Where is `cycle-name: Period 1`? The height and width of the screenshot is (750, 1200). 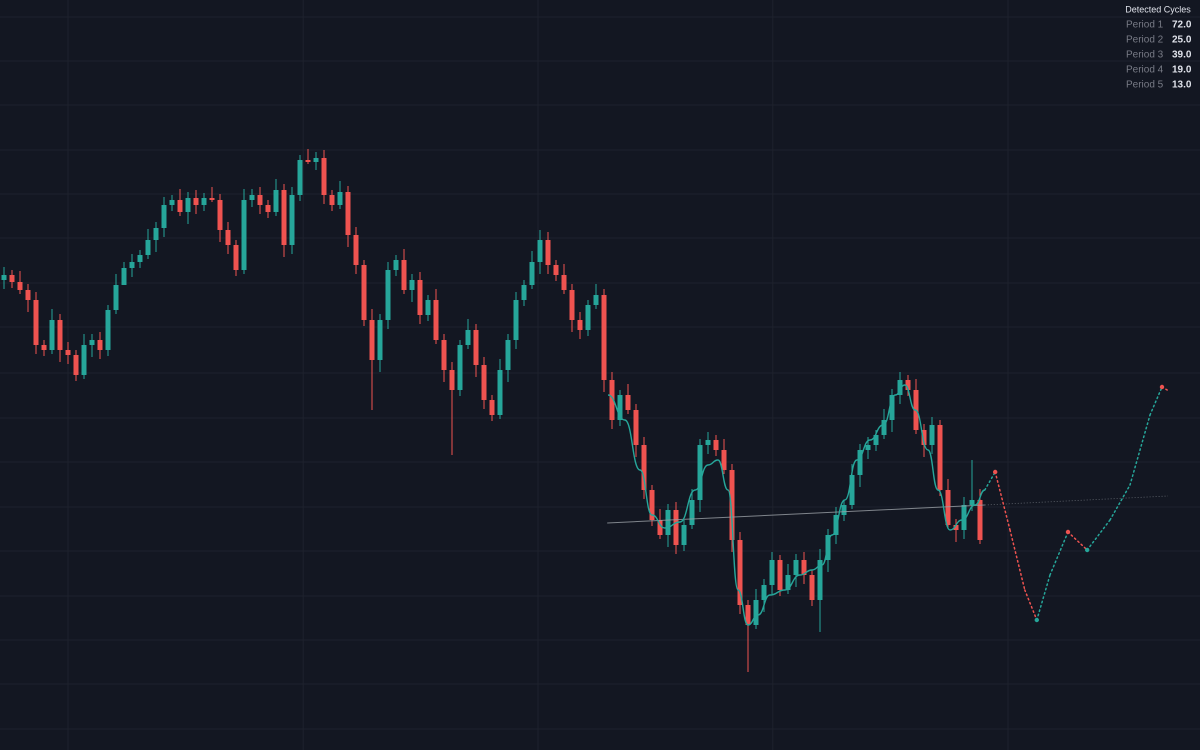
cycle-name: Period 1 is located at coordinates (1145, 25).